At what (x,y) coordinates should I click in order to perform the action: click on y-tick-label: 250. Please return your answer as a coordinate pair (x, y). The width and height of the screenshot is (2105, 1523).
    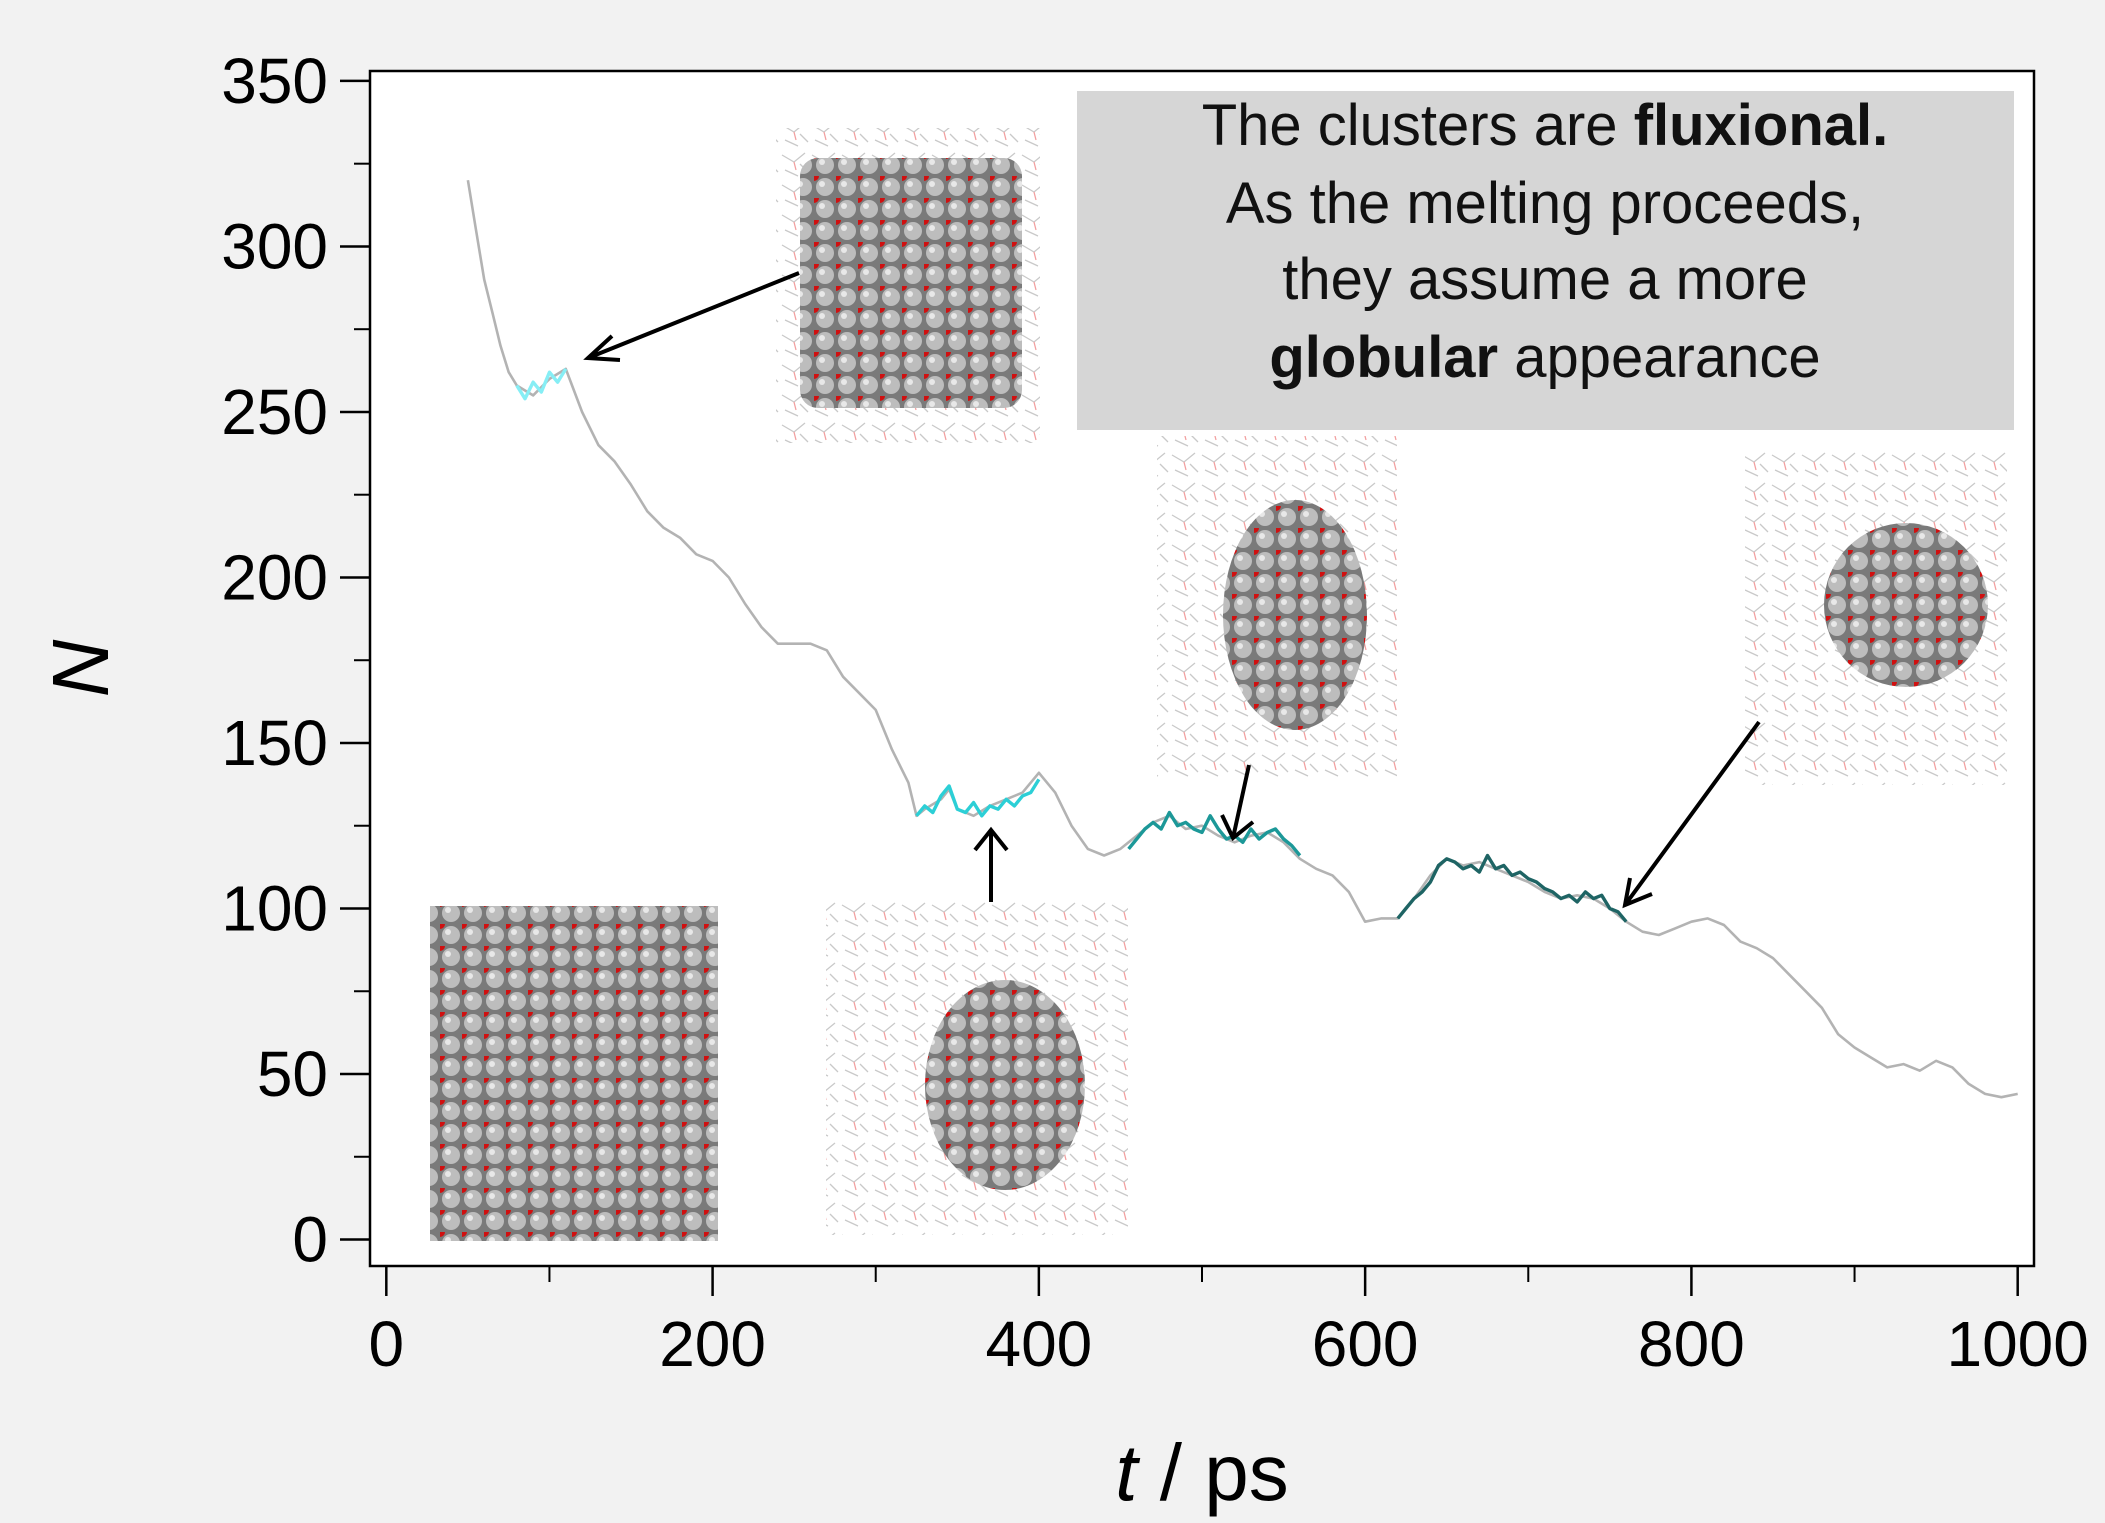
    Looking at the image, I should click on (274, 412).